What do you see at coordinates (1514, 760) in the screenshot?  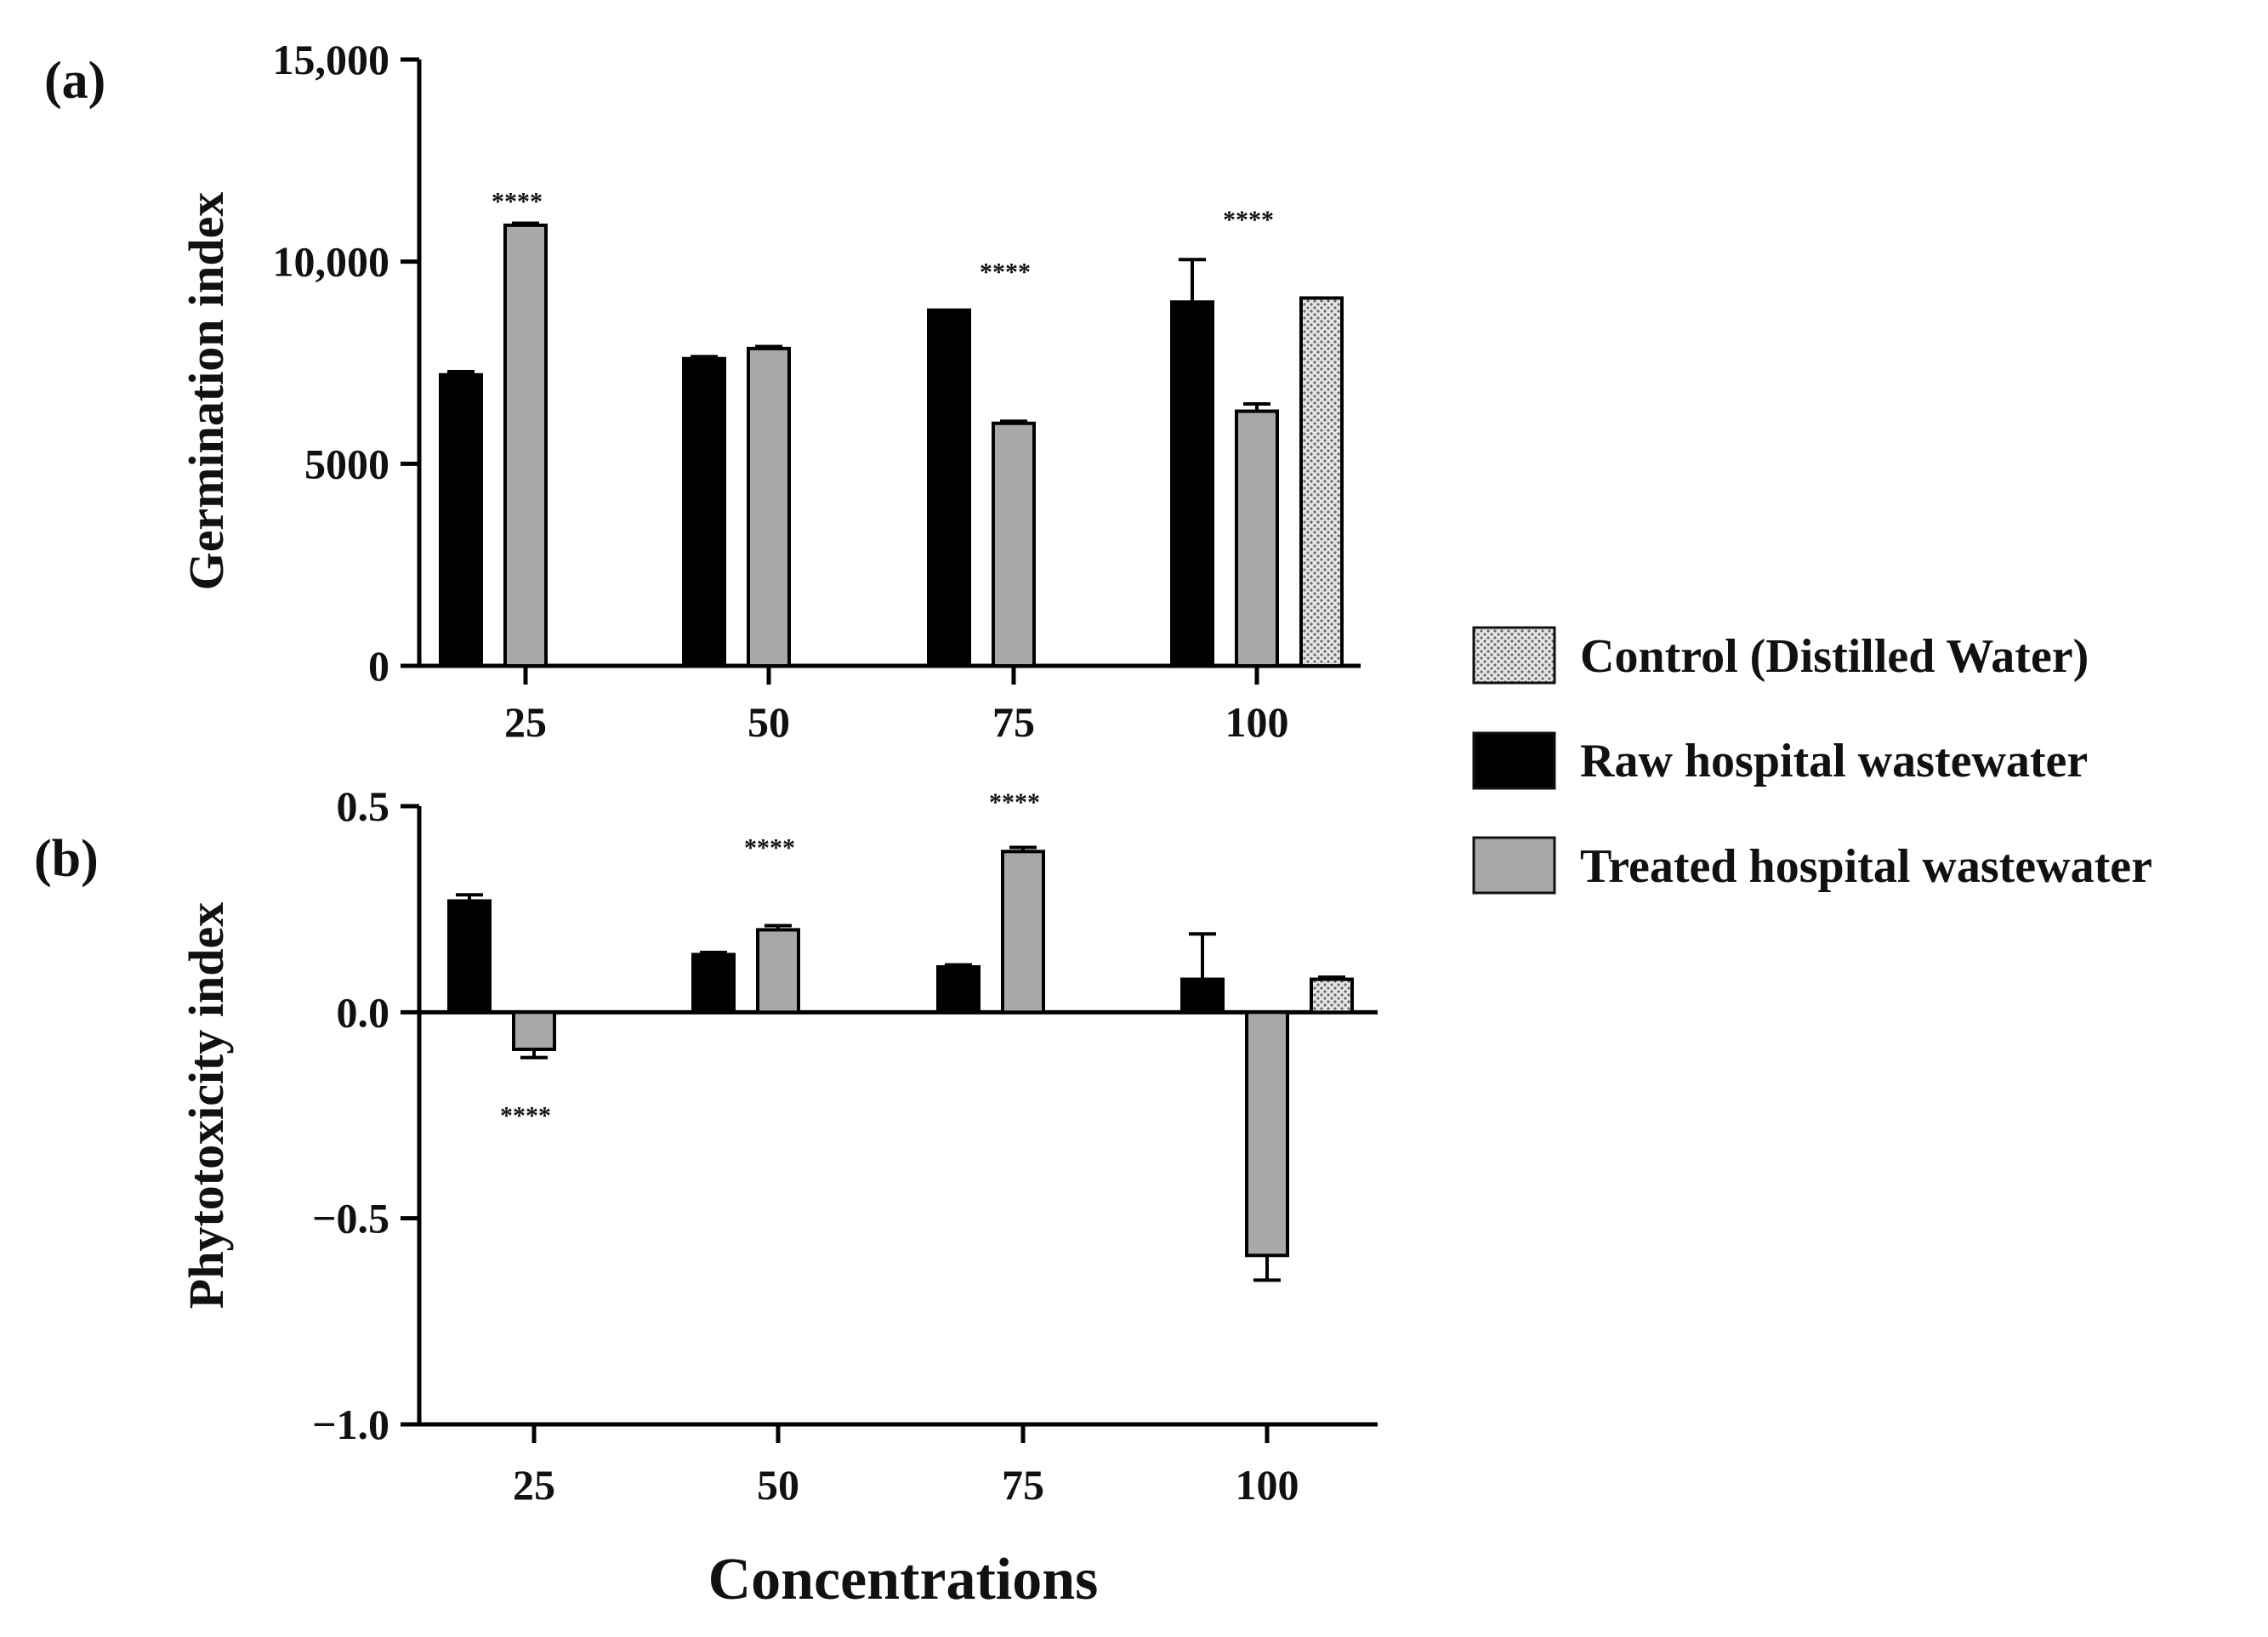 I see `legend-swatch-raw` at bounding box center [1514, 760].